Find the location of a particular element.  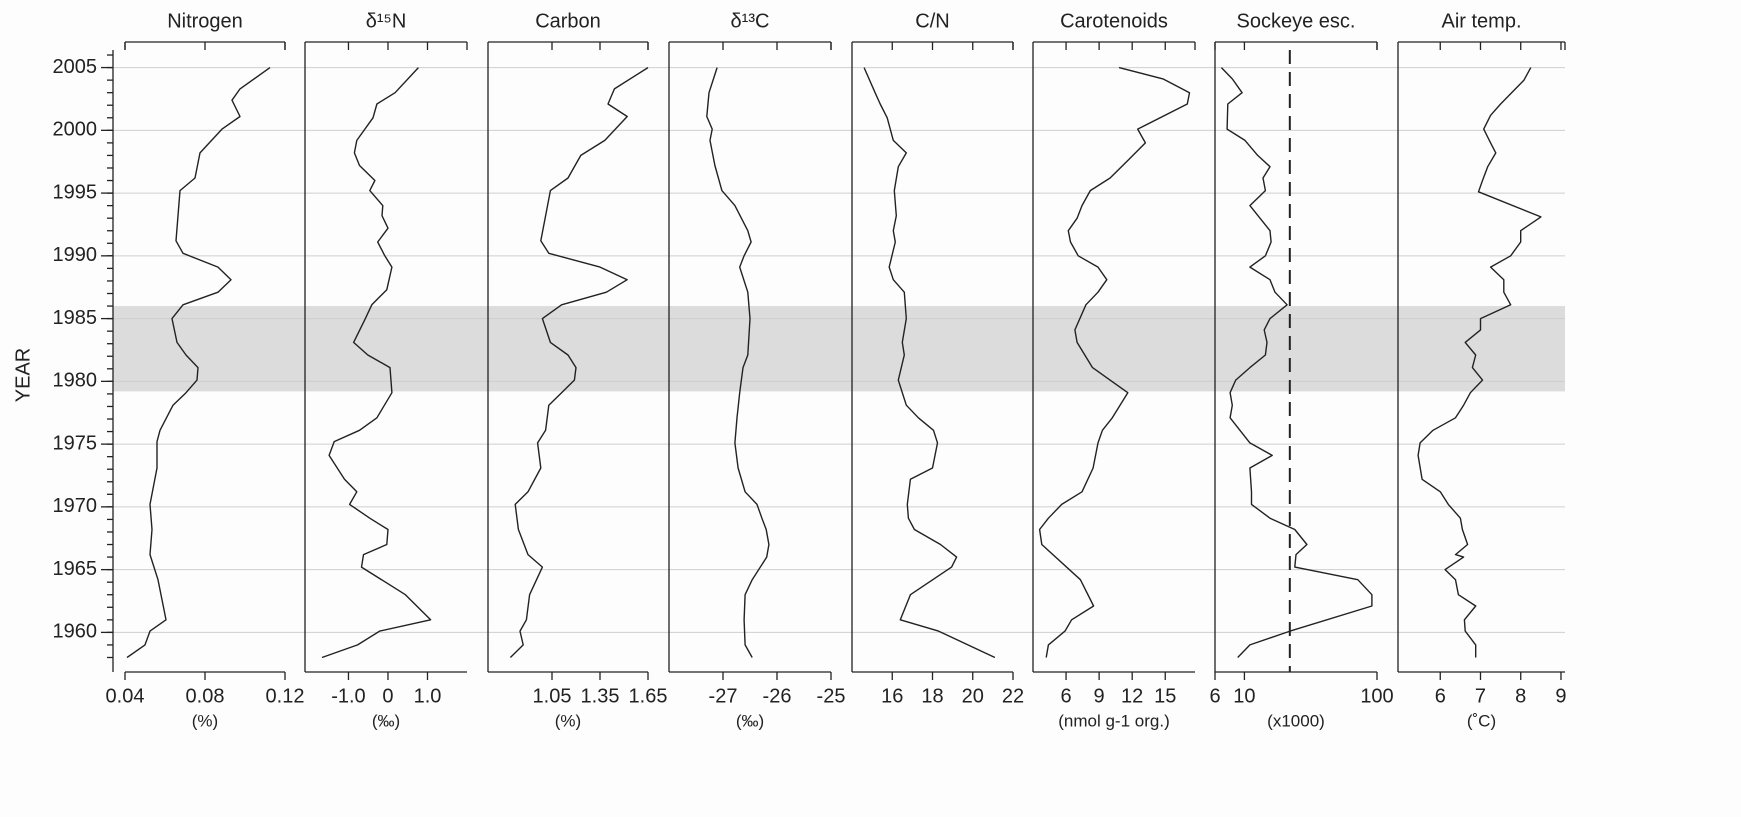

y-tick-label: 1990 is located at coordinates (75, 255).